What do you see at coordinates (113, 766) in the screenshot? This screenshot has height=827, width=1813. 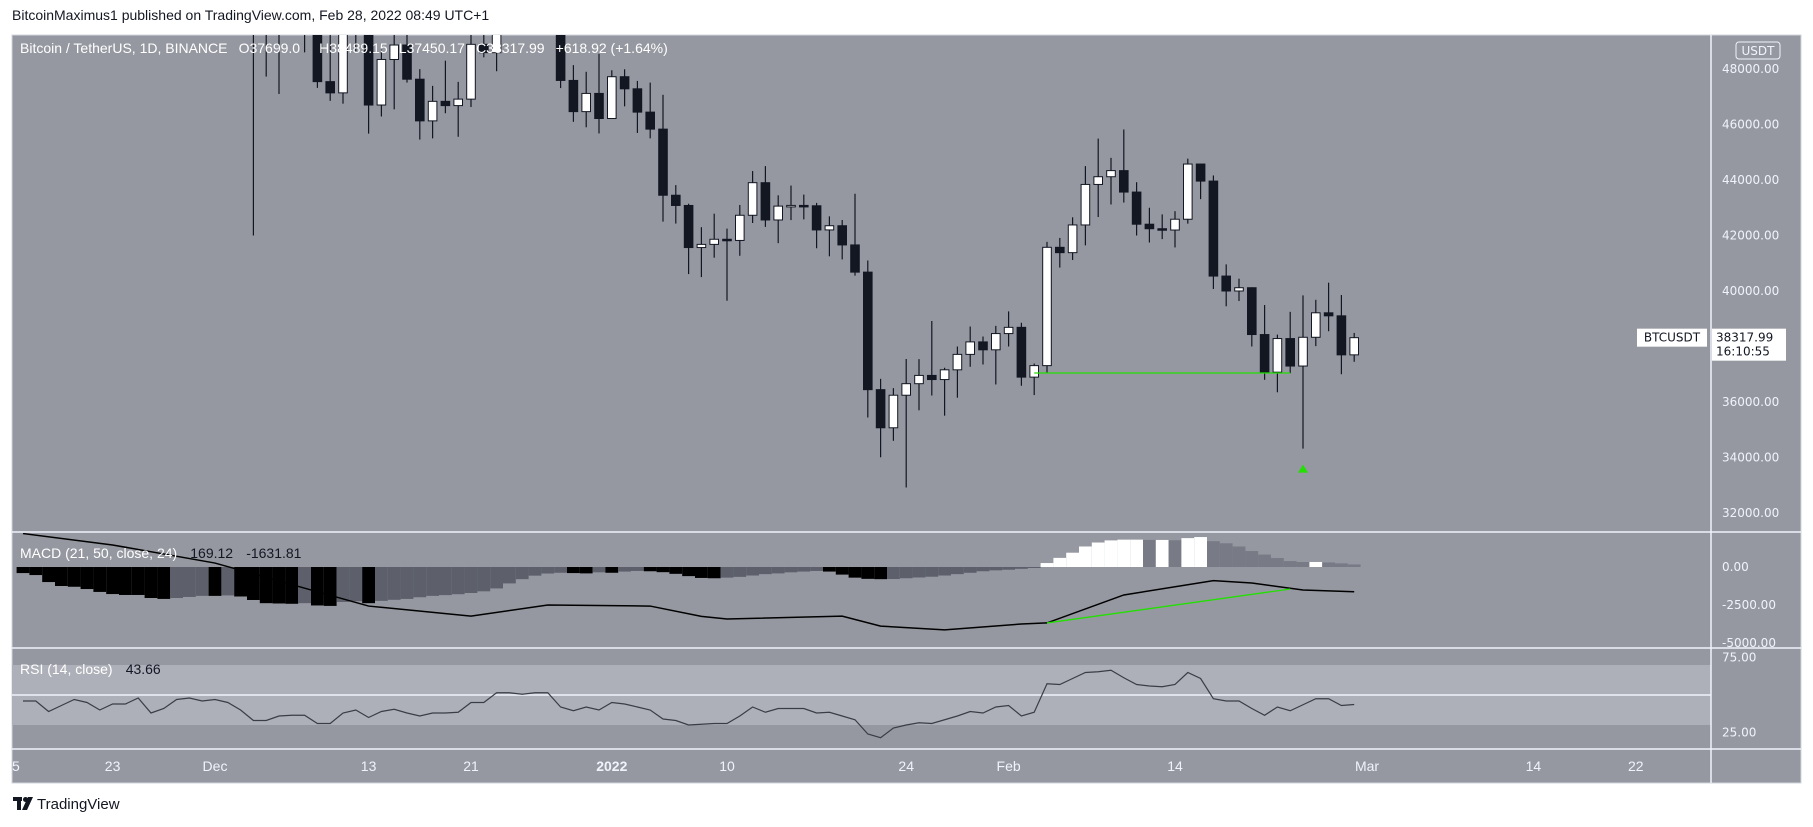 I see `time-tick-label: 23` at bounding box center [113, 766].